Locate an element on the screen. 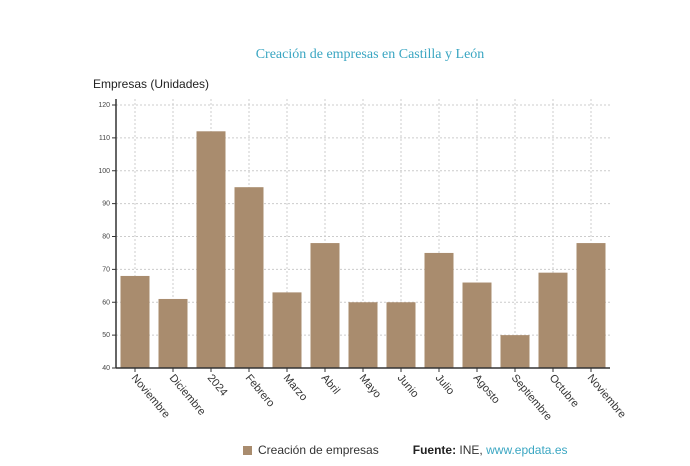  y-tick-label: 50 is located at coordinates (106, 335).